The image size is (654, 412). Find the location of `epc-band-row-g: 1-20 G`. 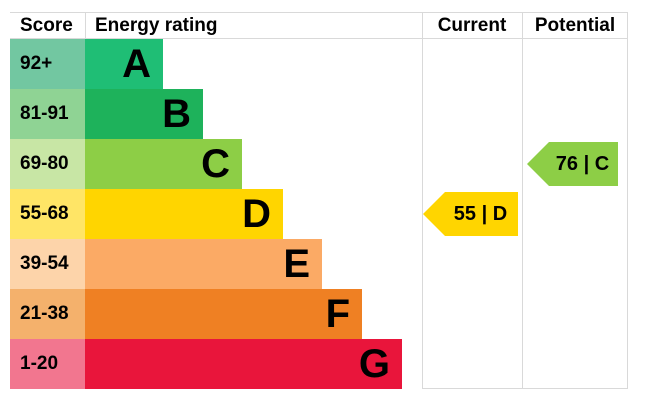

epc-band-row-g: 1-20 G is located at coordinates (216, 364).